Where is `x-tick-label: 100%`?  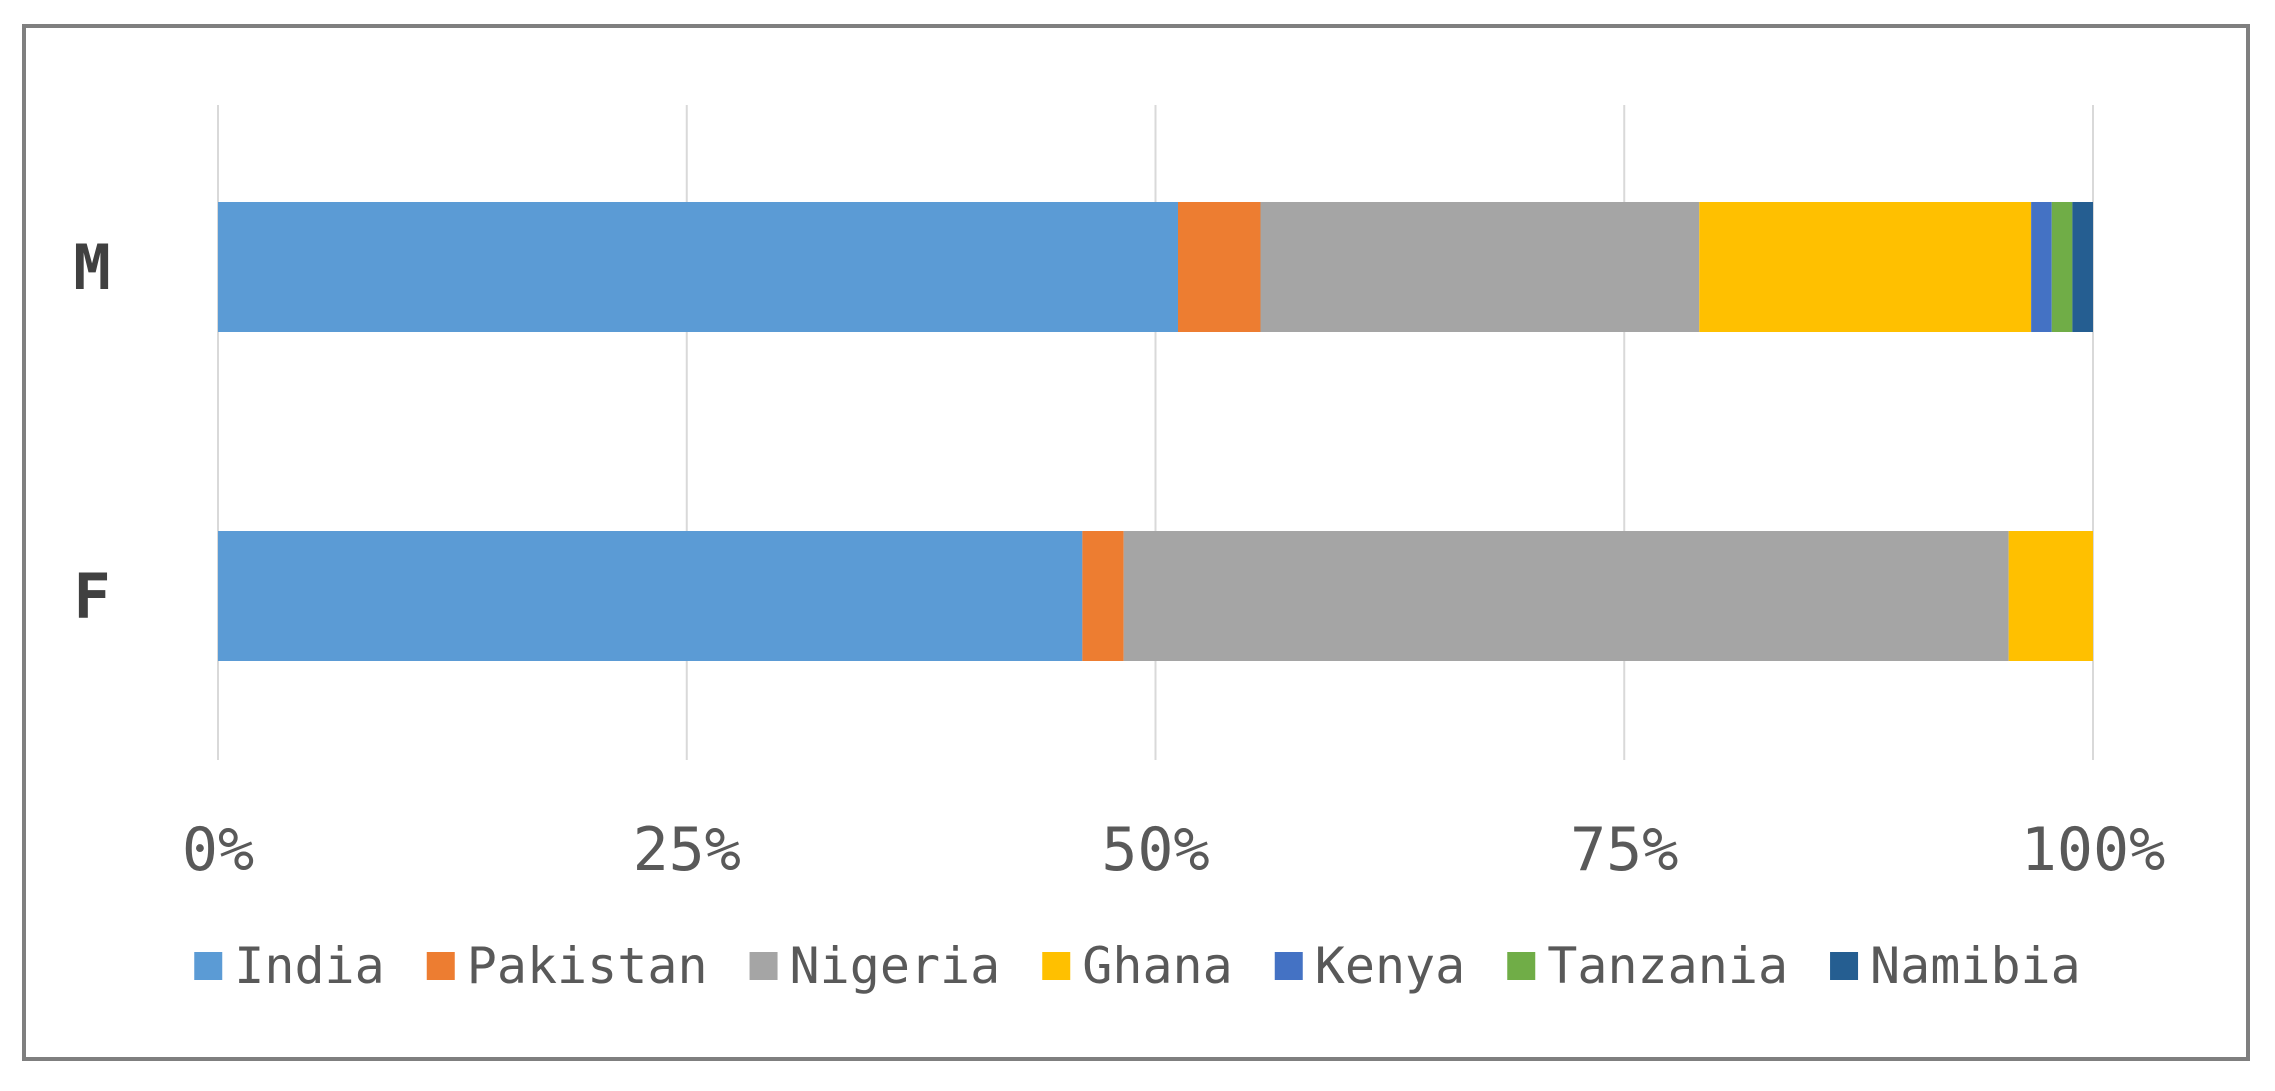
x-tick-label: 100% is located at coordinates (2093, 850).